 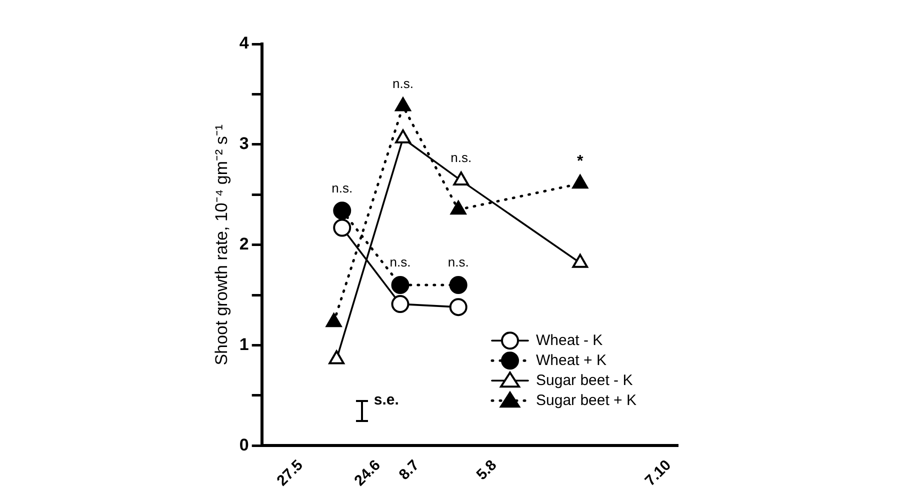 What do you see at coordinates (221, 245) in the screenshot?
I see `y-axis-title: Shoot growth rate, 10⁻⁴ gm⁻² s⁻¹` at bounding box center [221, 245].